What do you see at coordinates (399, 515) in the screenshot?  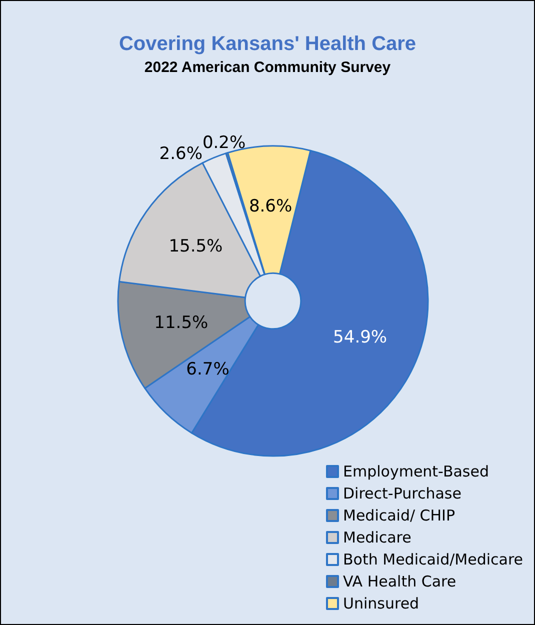 I see `legend-label: Medicaid/ CHIP` at bounding box center [399, 515].